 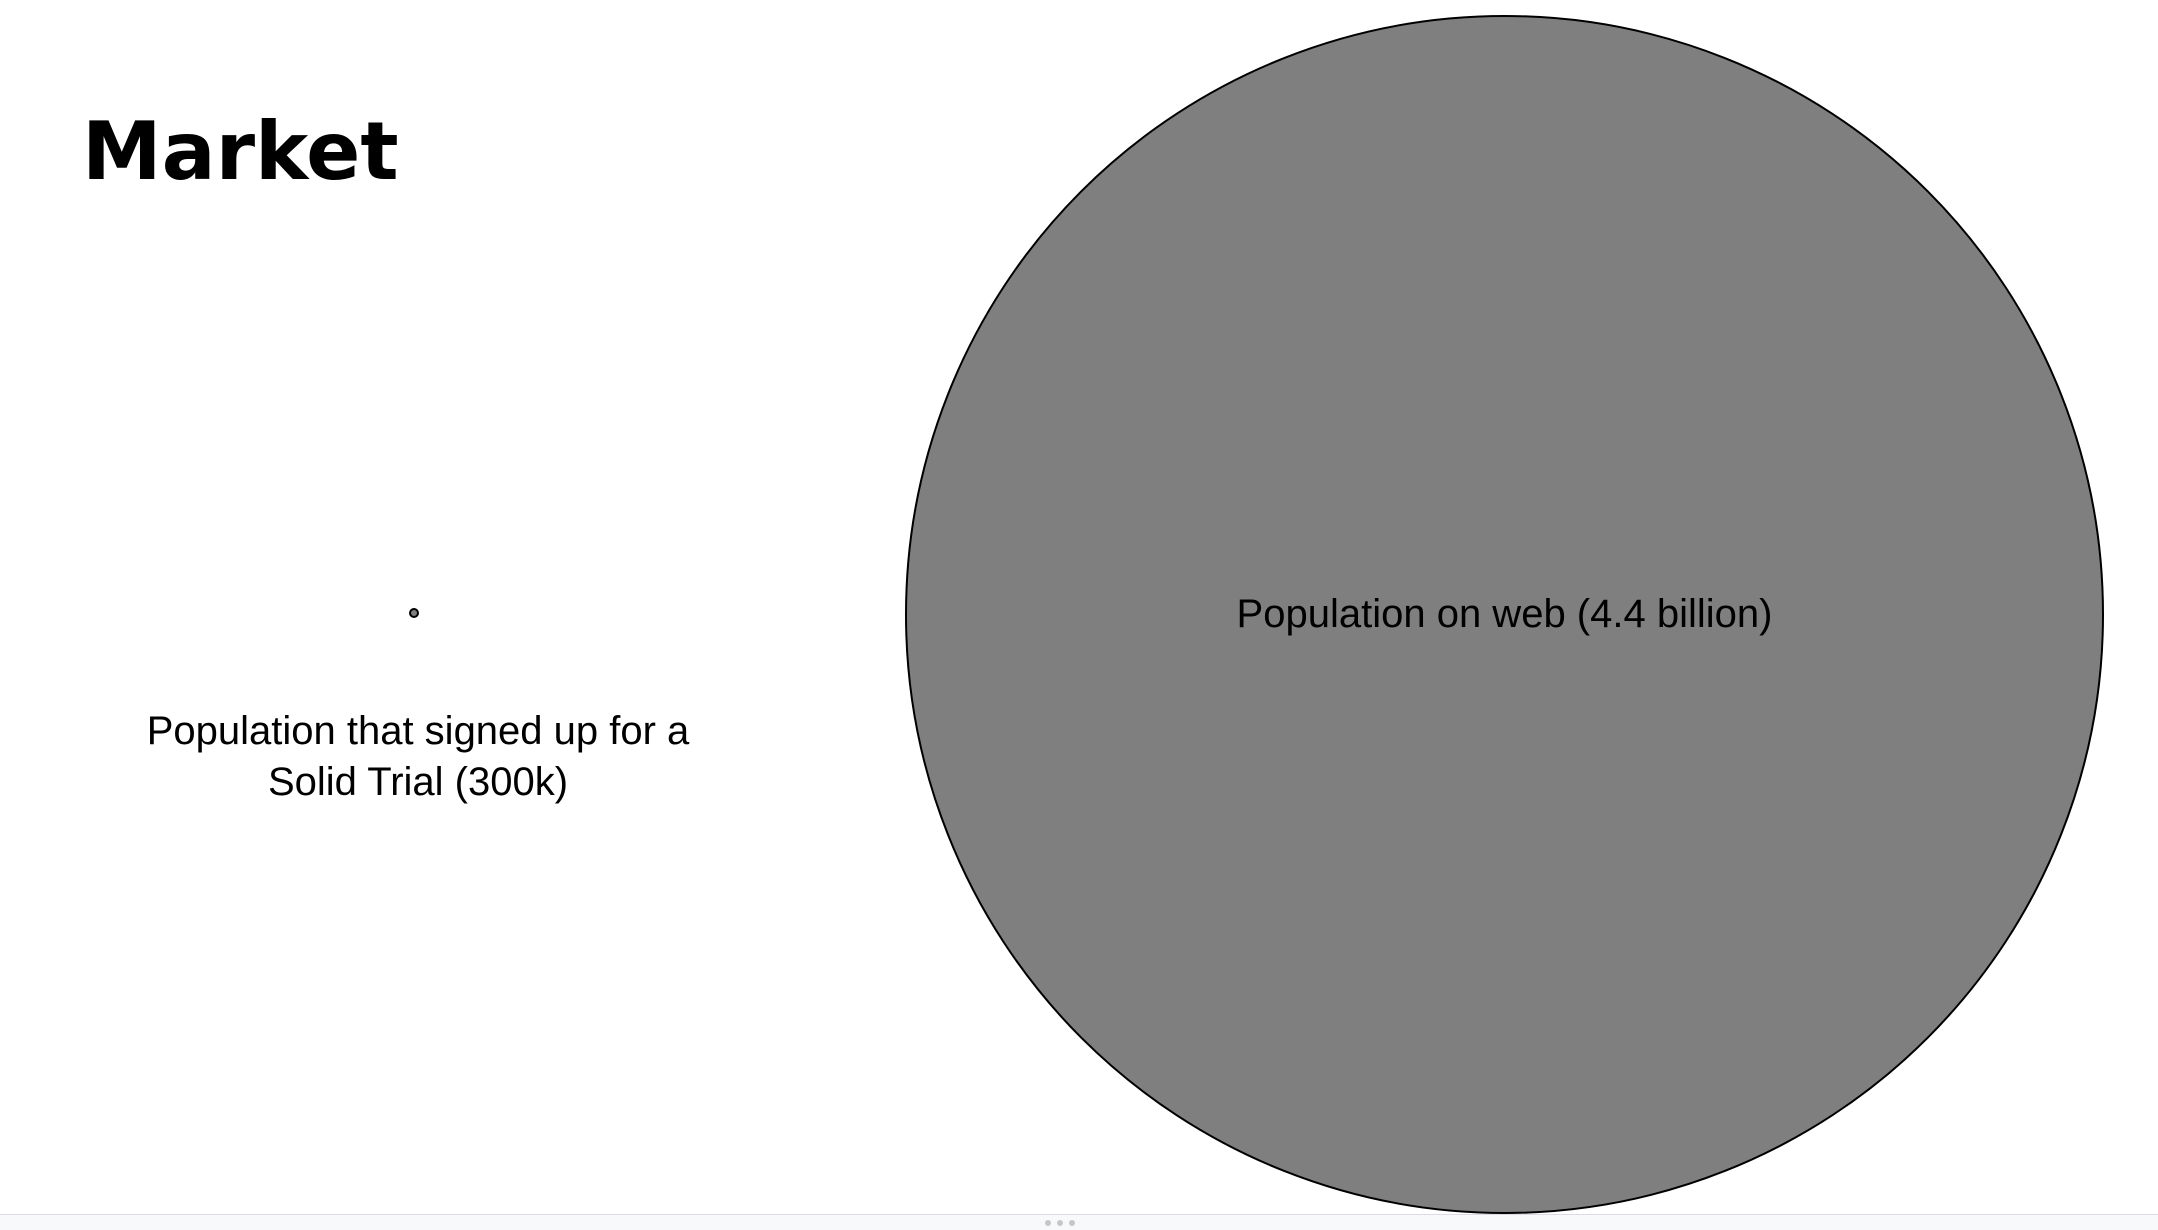 What do you see at coordinates (240, 151) in the screenshot?
I see `slide-title: Market` at bounding box center [240, 151].